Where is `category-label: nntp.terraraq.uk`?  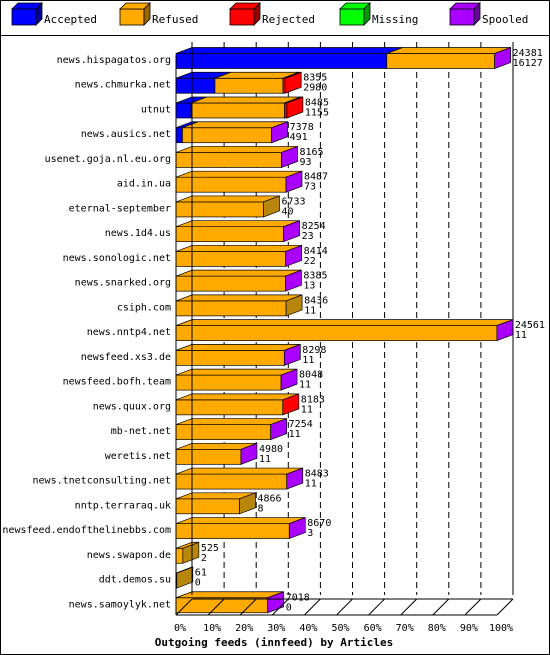 category-label: nntp.terraraq.uk is located at coordinates (123, 505).